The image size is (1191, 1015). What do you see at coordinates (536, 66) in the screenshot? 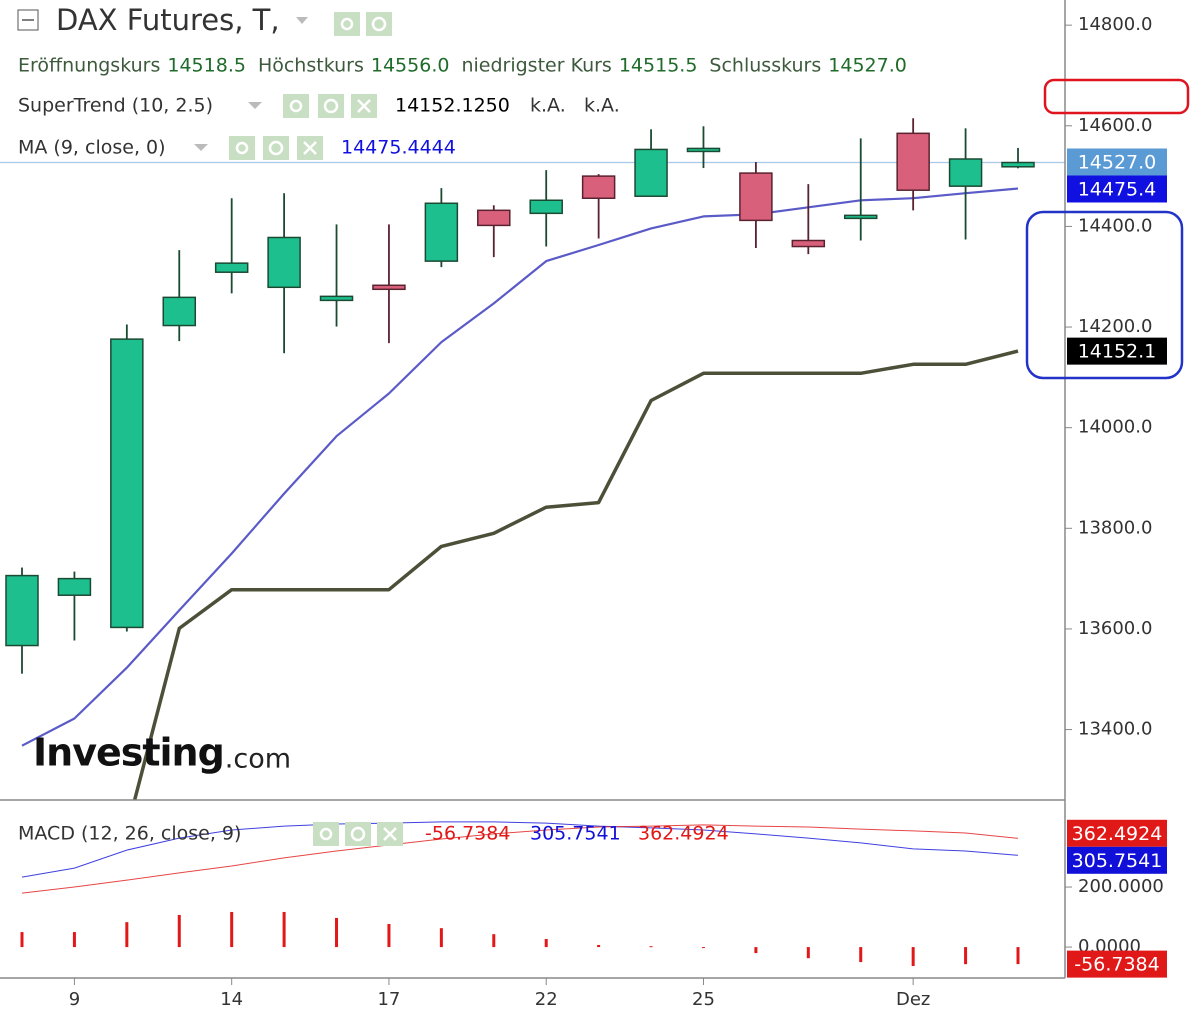
I see `ohlc-name: niedrigster Kurs` at bounding box center [536, 66].